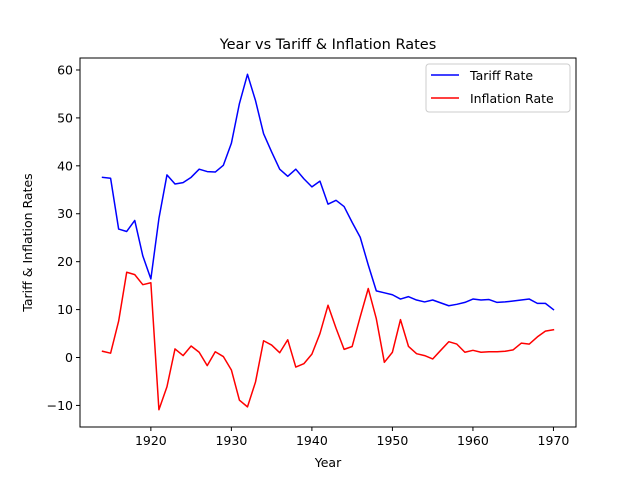  I want to click on y-tick-label: 20, so click(65, 261).